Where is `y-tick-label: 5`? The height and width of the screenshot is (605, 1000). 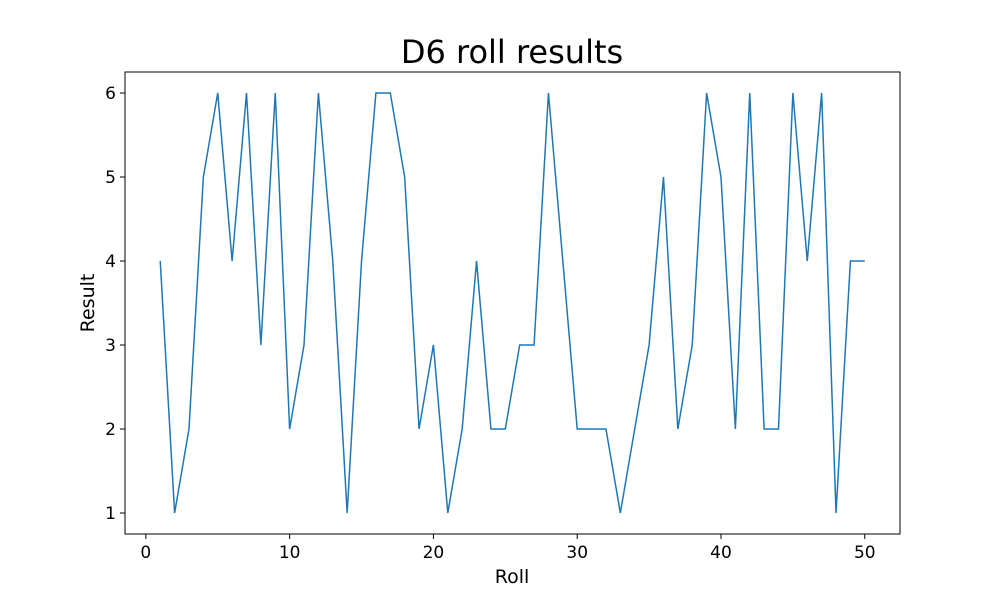 y-tick-label: 5 is located at coordinates (110, 178).